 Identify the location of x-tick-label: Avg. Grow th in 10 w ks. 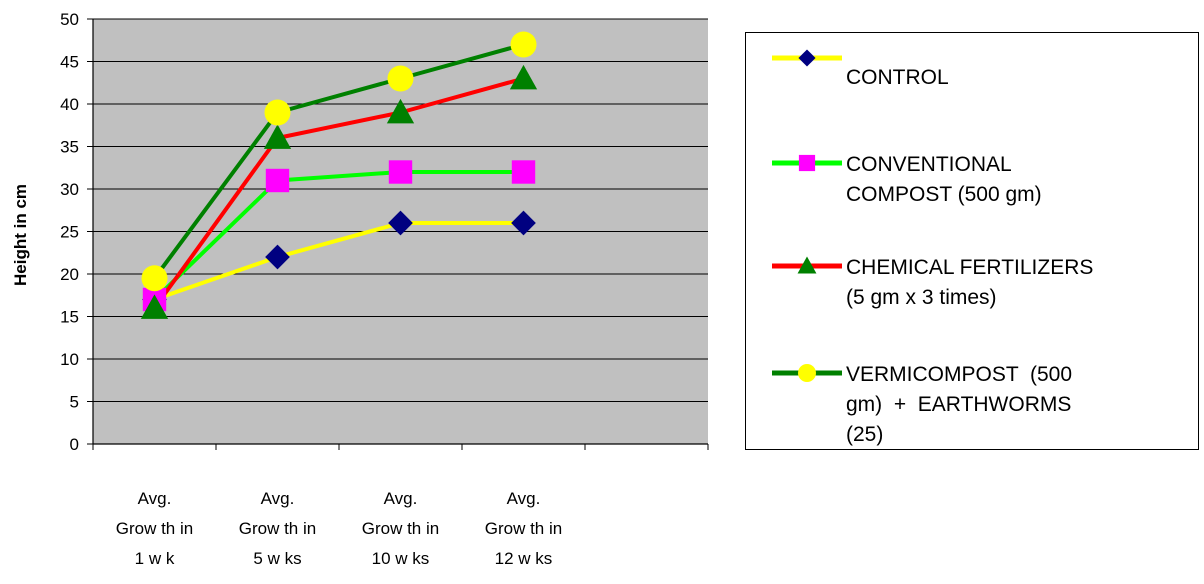
(400, 528).